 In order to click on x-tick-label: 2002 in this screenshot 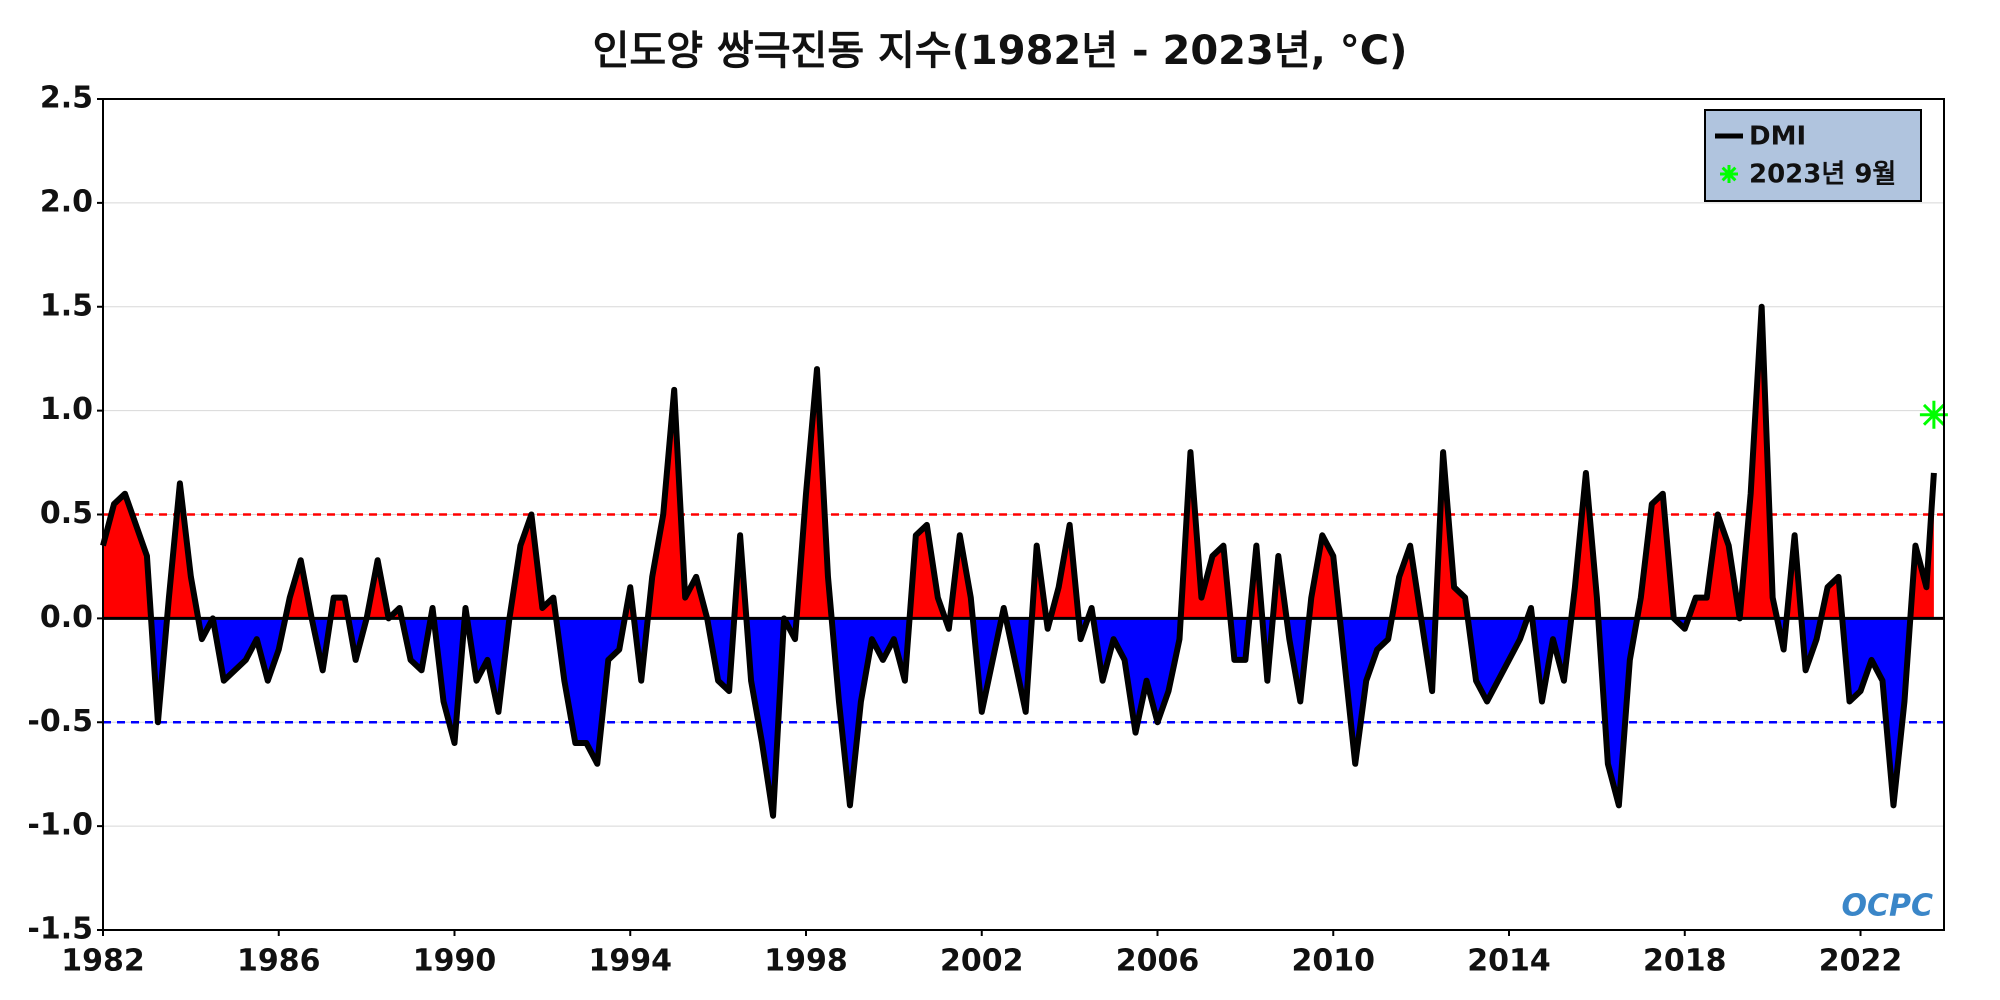, I will do `click(982, 961)`.